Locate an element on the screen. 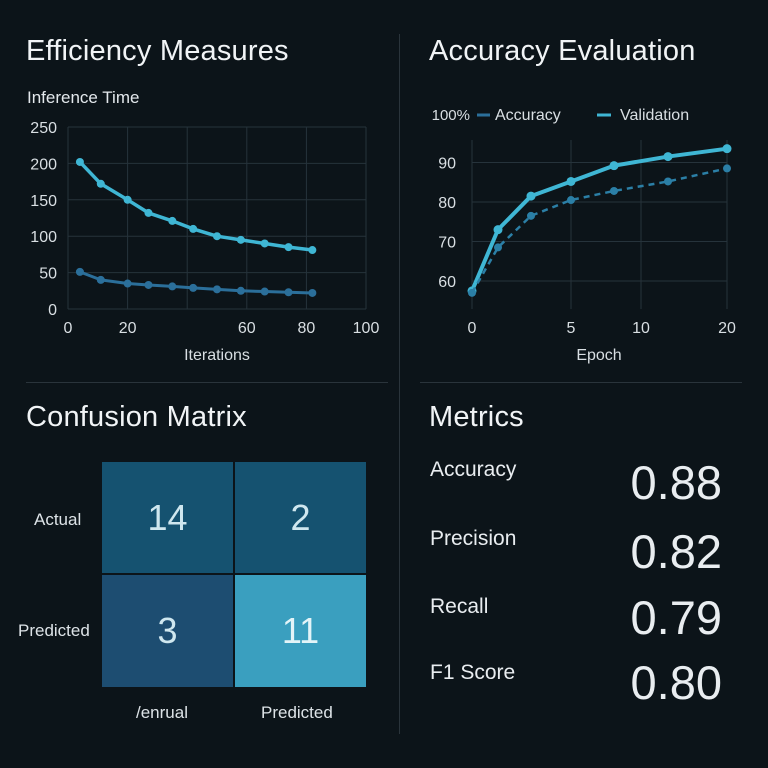 This screenshot has width=768, height=768. metric-value-f1: 0.80 is located at coordinates (676, 682).